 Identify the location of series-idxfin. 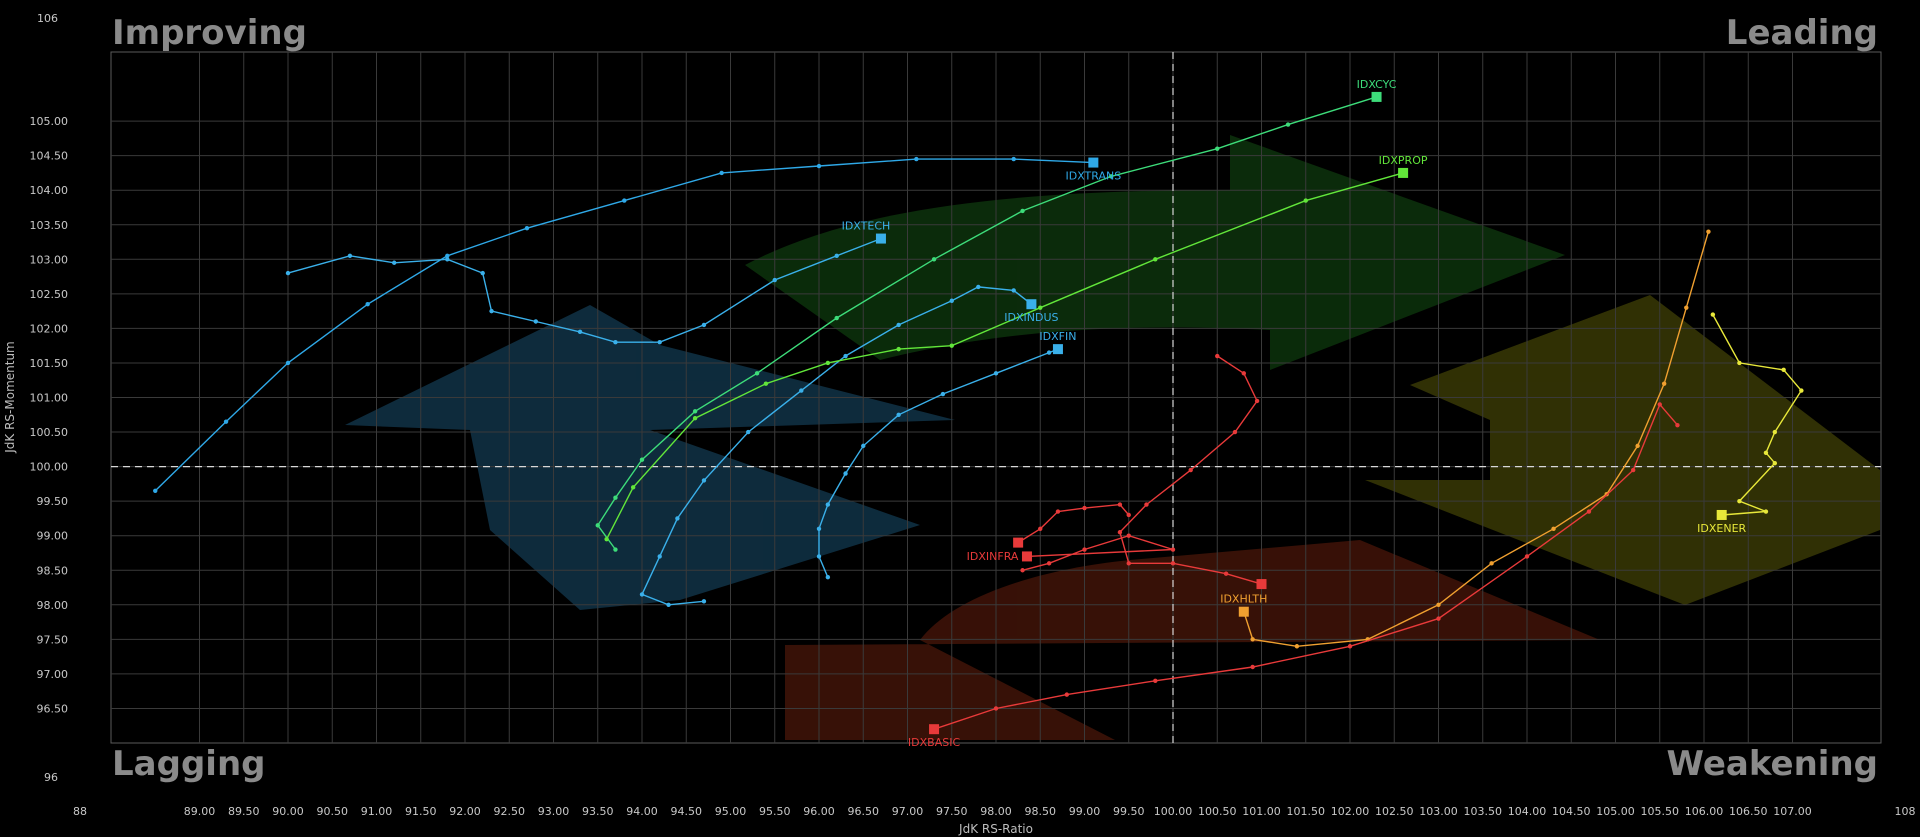
(939, 462).